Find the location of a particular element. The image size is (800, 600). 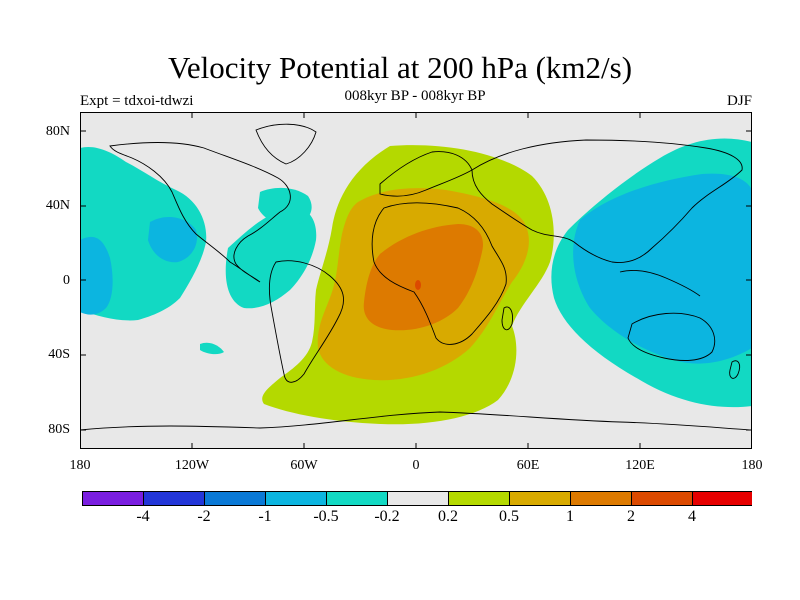

contour-neg-light-mid-atl is located at coordinates (285, 206).